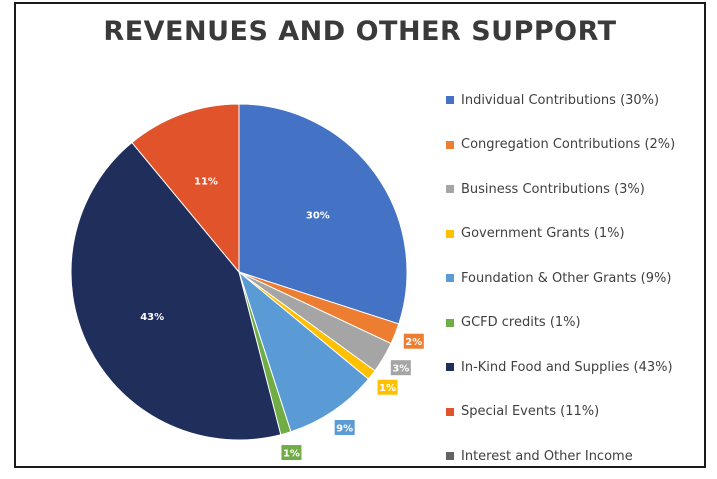  I want to click on data-label-in-kind-food-and-supplies-43: 43%, so click(152, 317).